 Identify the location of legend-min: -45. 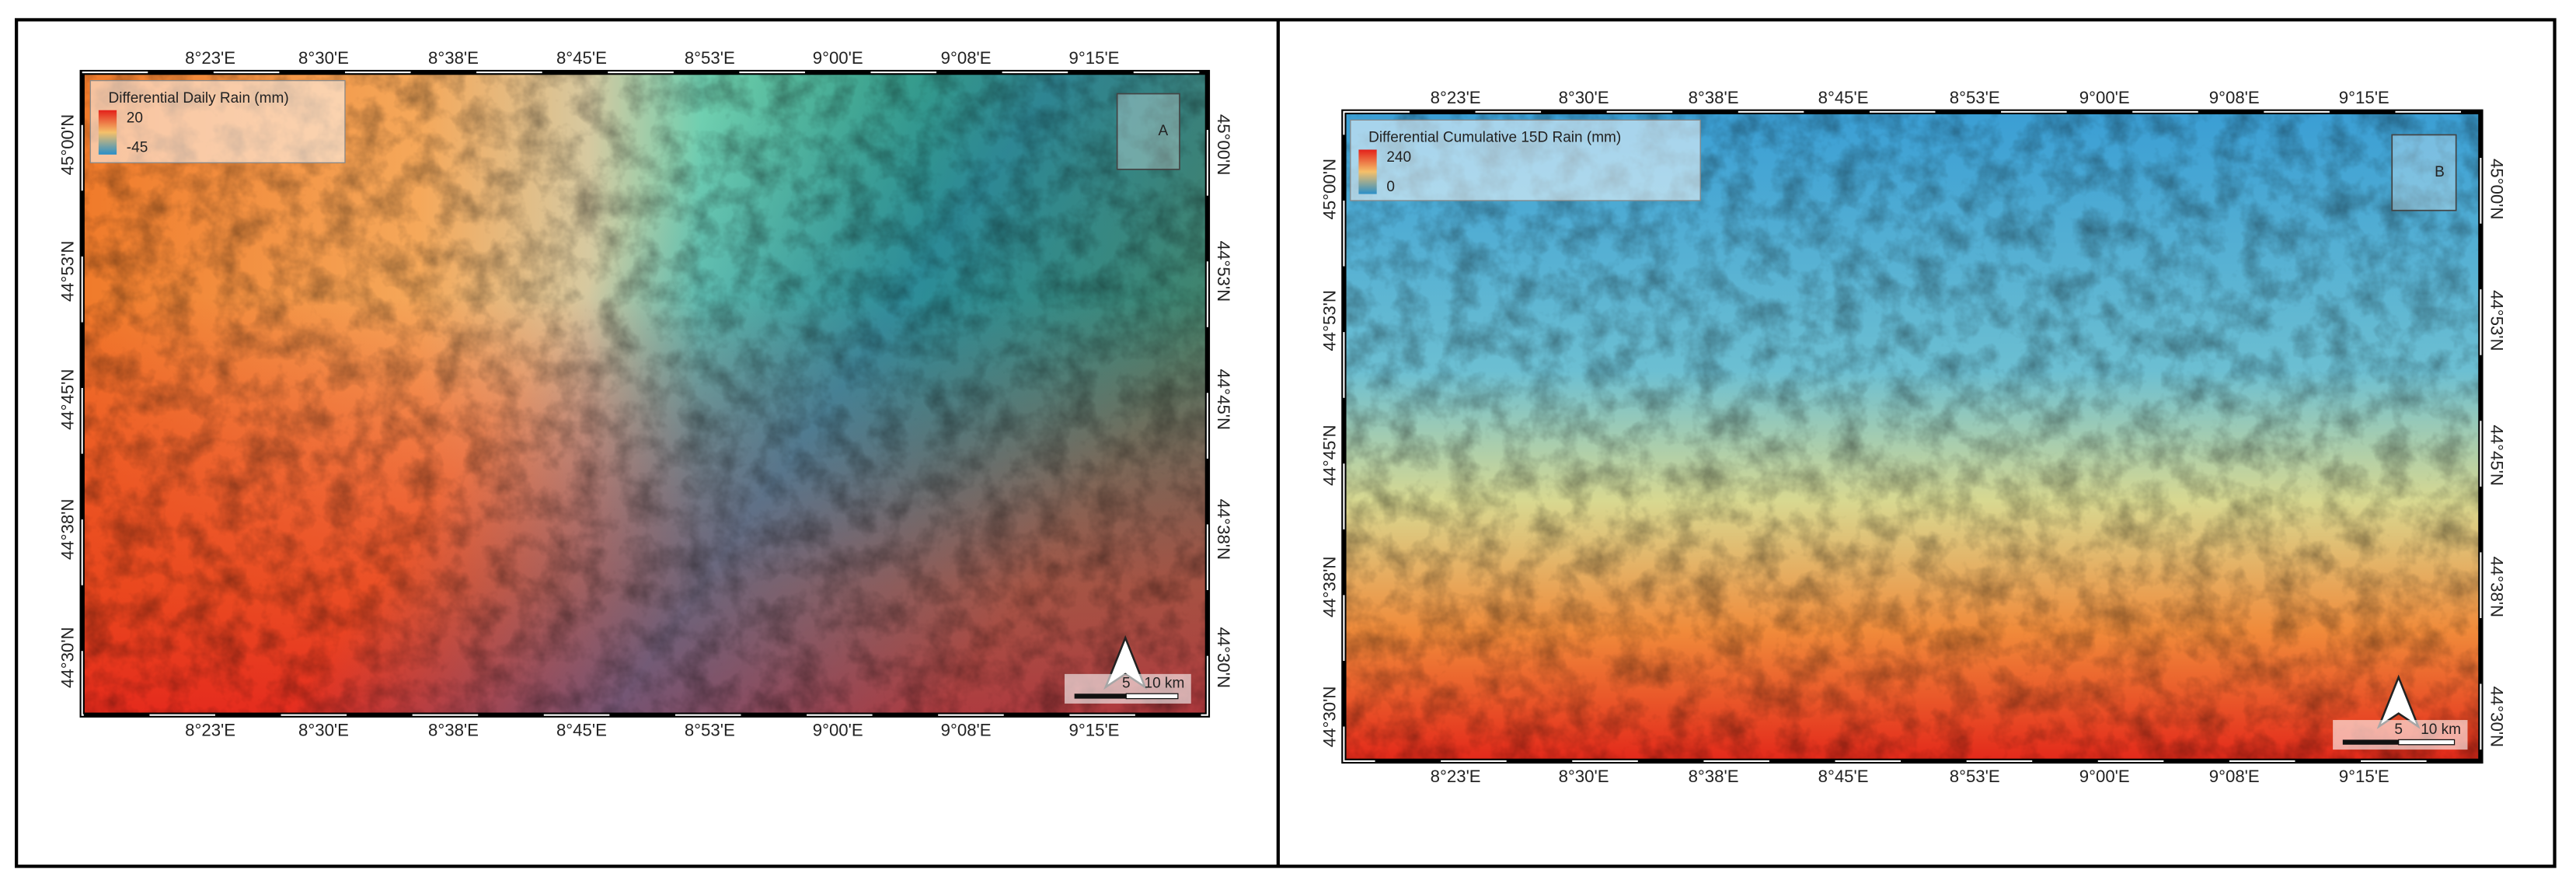
(137, 147).